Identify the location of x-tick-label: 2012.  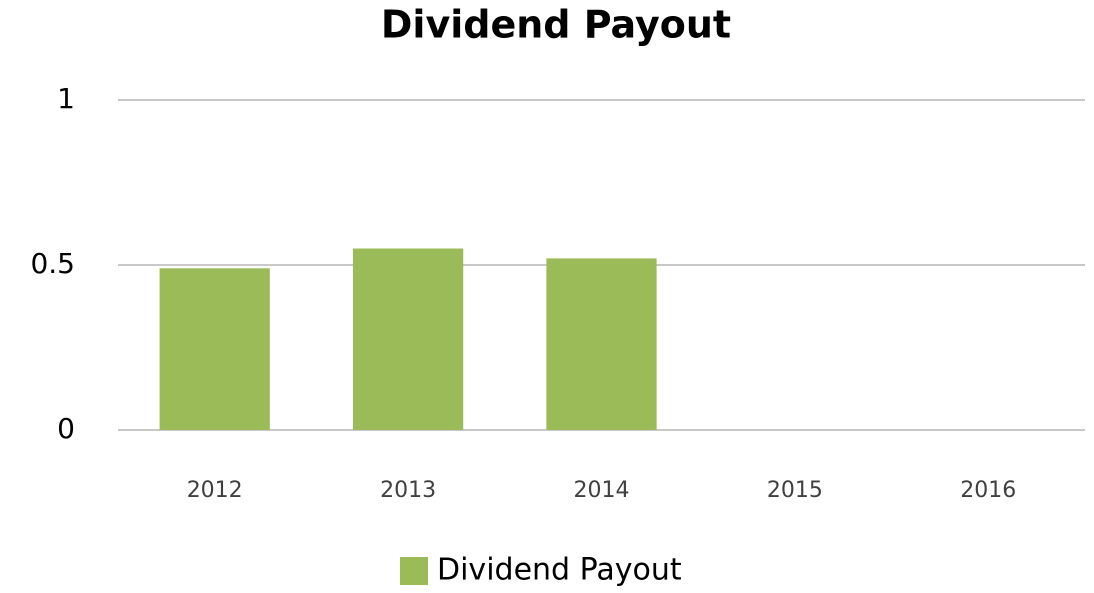
(215, 490).